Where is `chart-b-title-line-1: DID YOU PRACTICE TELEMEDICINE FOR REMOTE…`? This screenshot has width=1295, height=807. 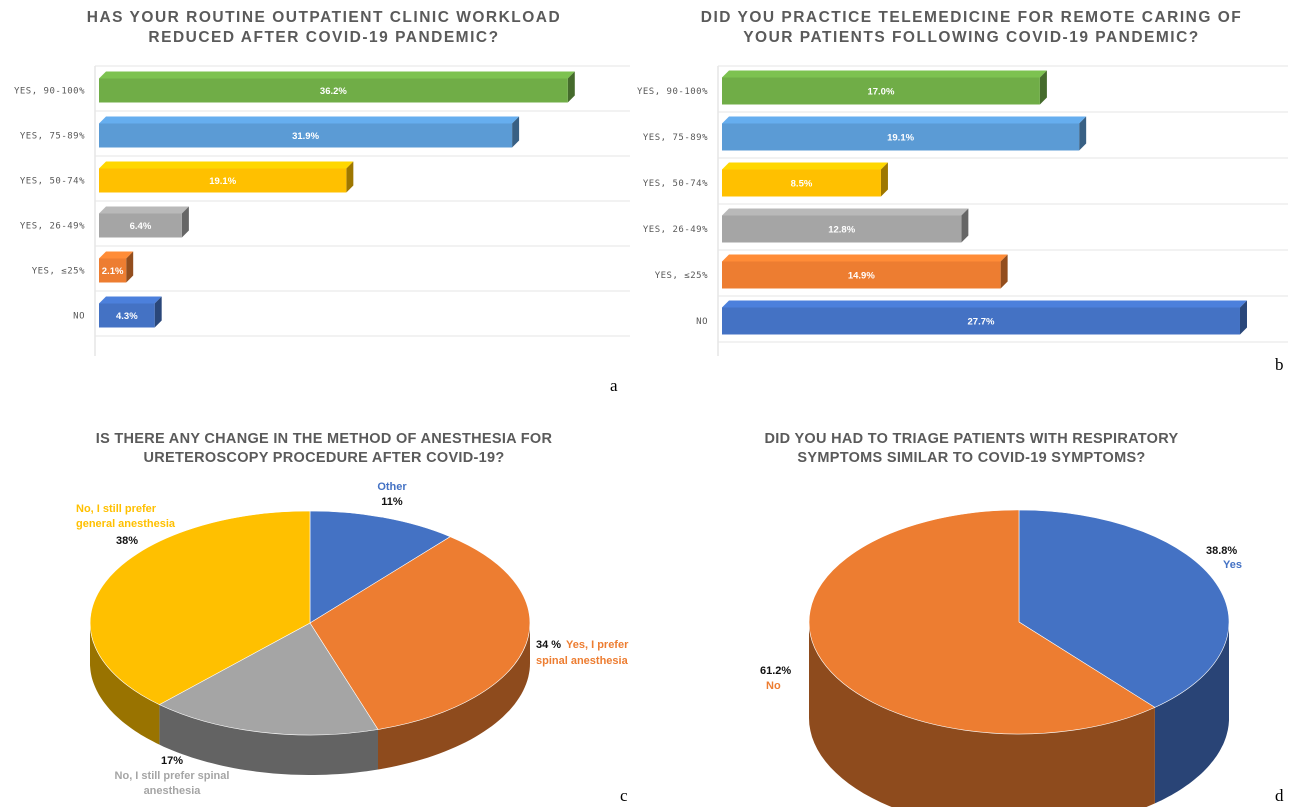
chart-b-title-line-1: DID YOU PRACTICE TELEMEDICINE FOR REMOTE… is located at coordinates (971, 17).